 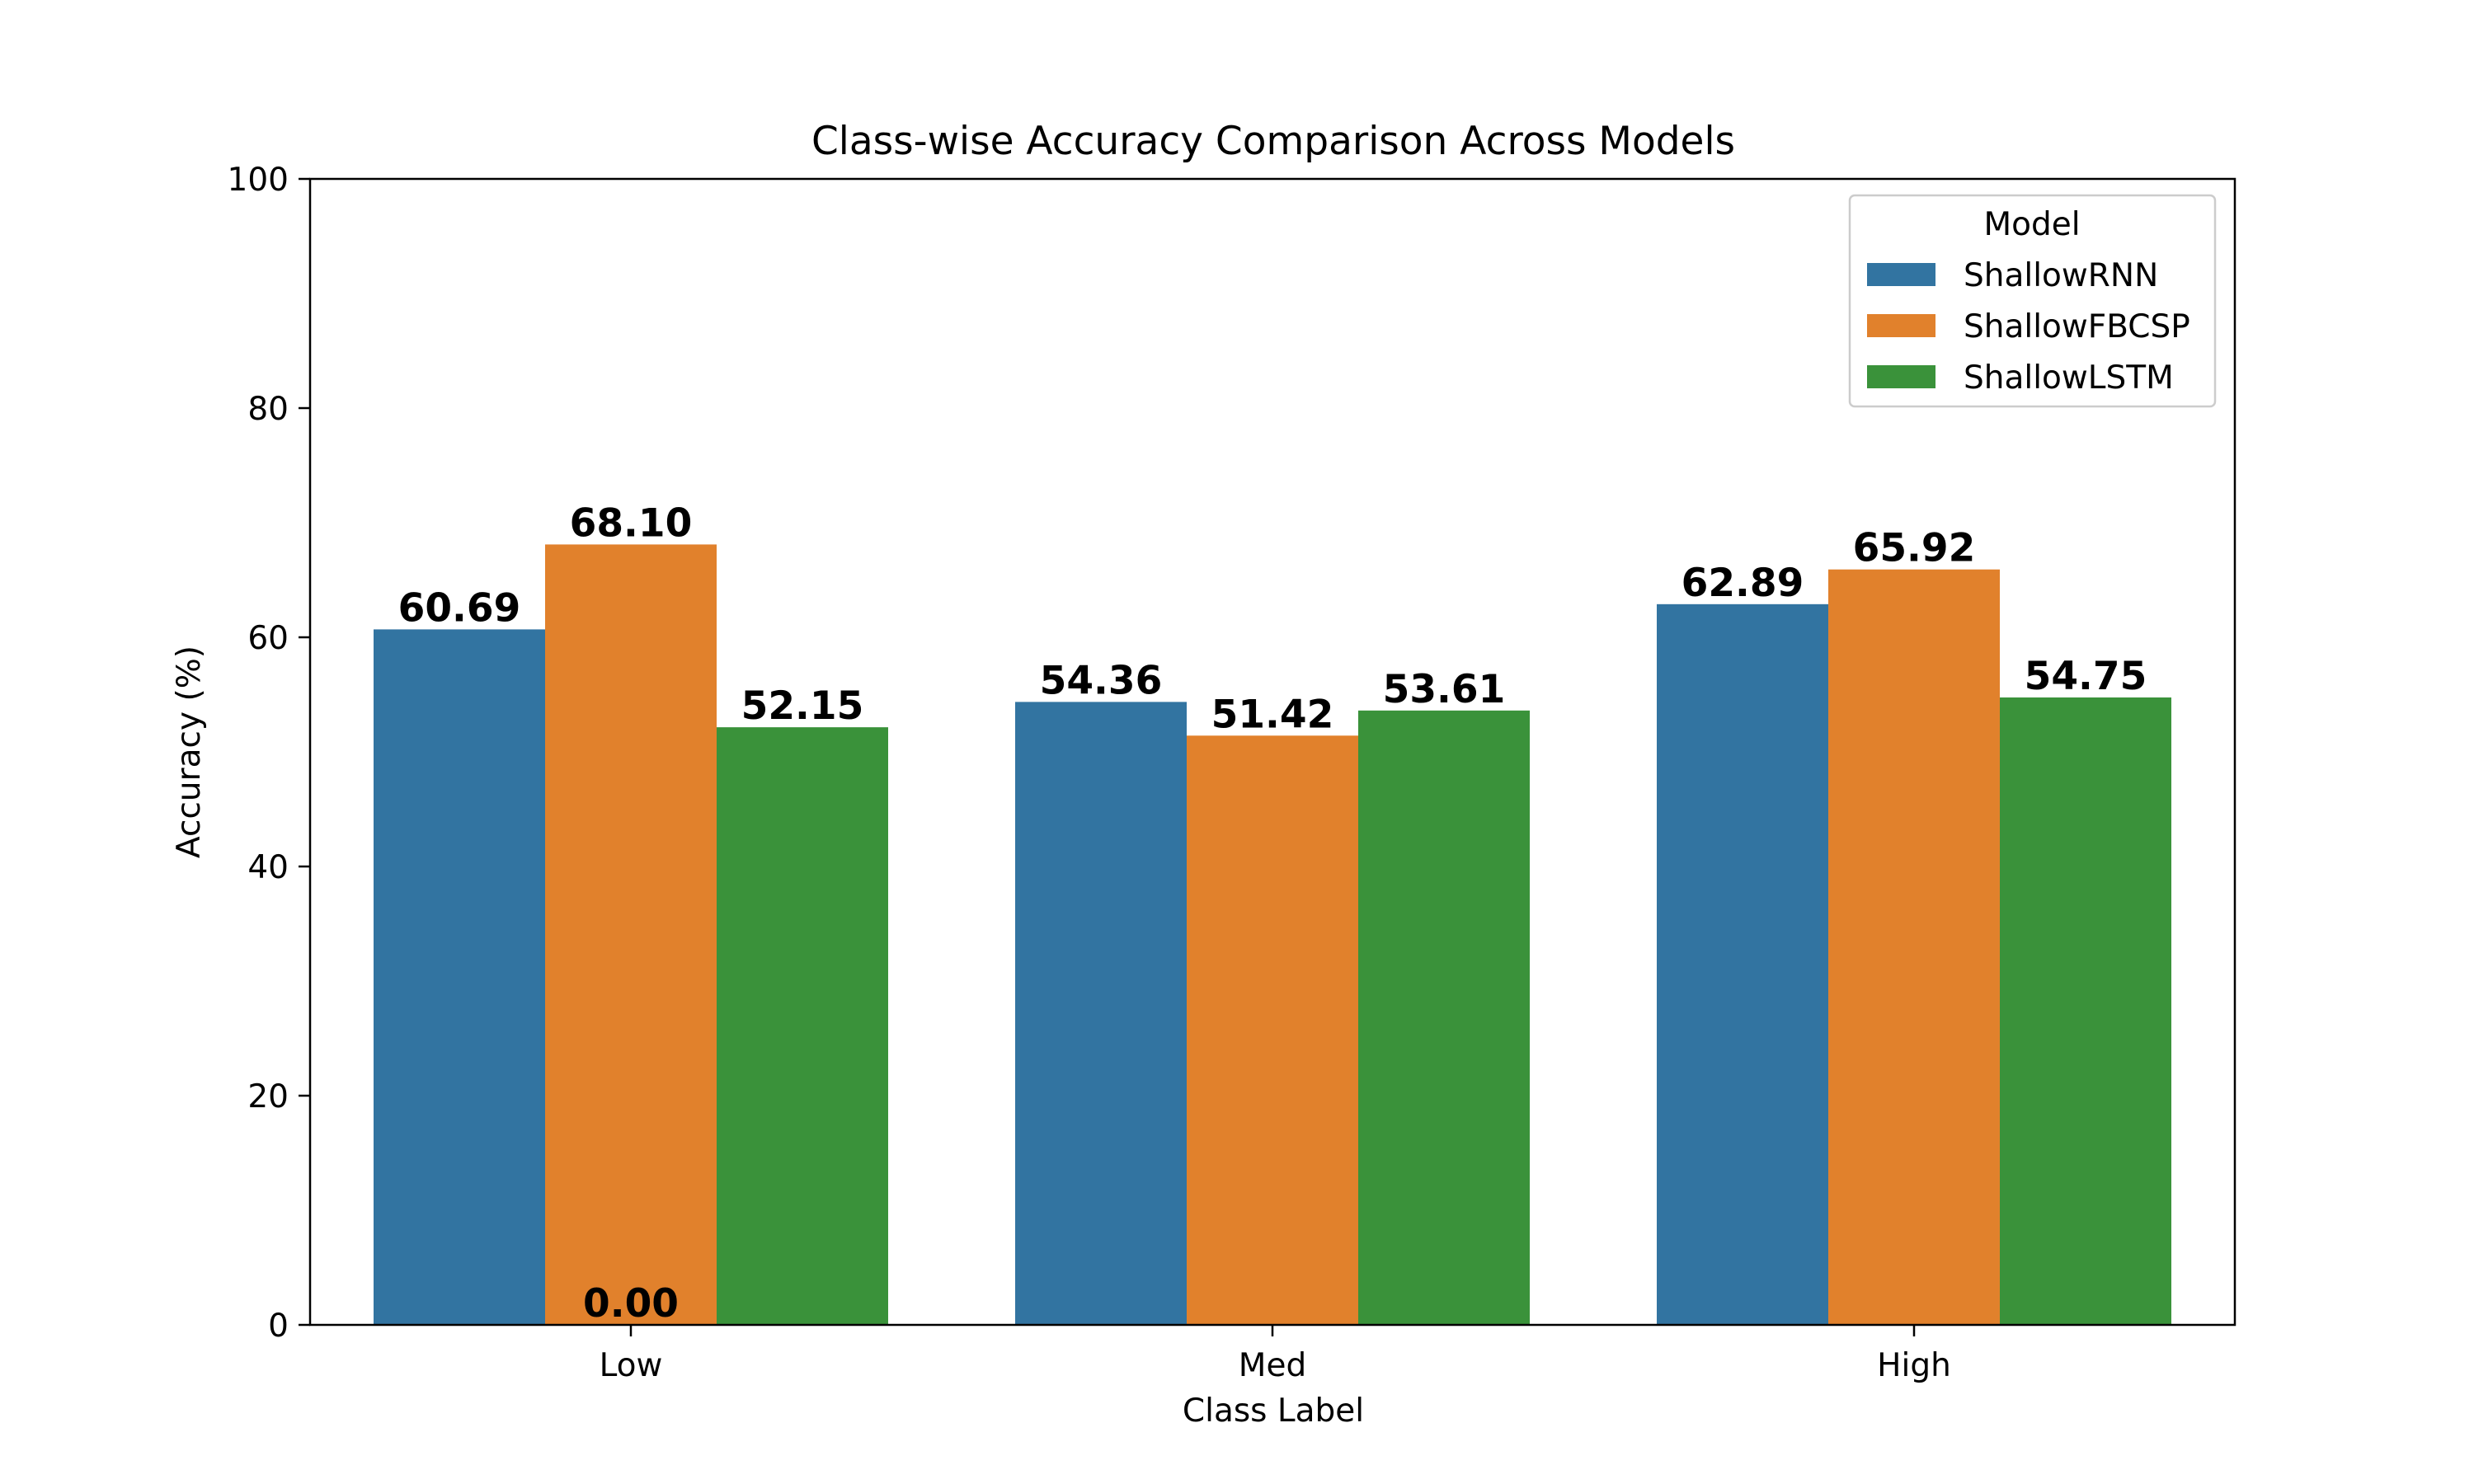 What do you see at coordinates (2086, 676) in the screenshot?
I see `bar-value-label: 54.75` at bounding box center [2086, 676].